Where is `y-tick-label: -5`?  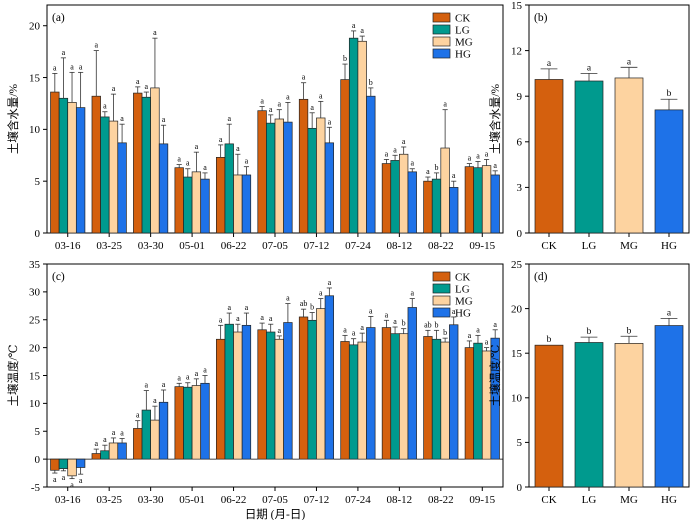
y-tick-label: -5 is located at coordinates (36, 488).